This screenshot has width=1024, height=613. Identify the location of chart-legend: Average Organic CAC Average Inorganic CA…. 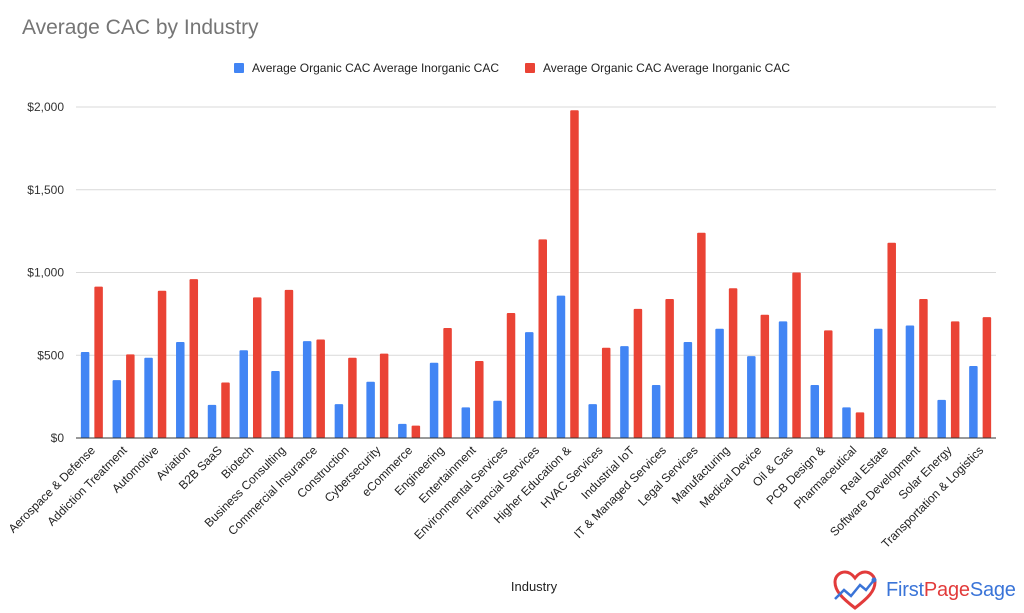
(512, 68).